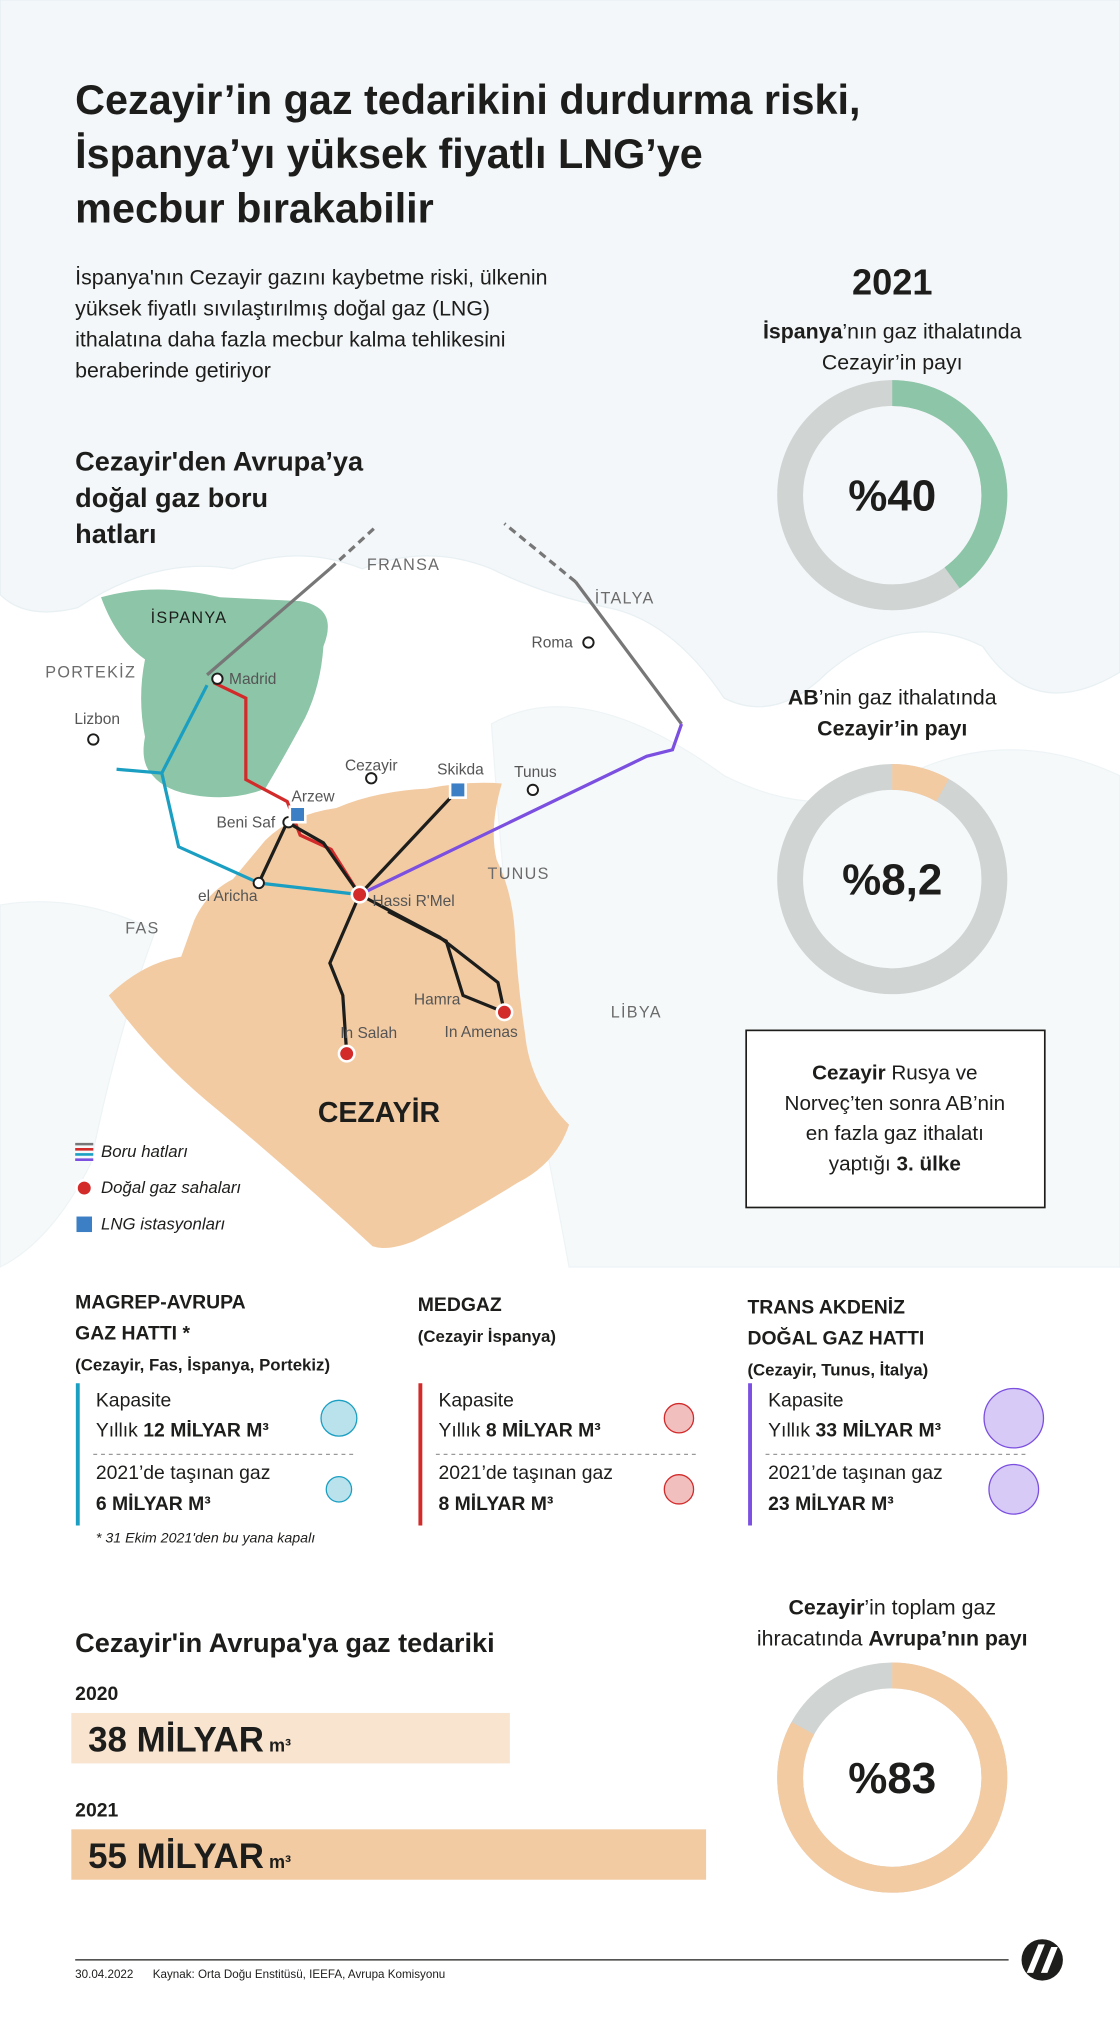 The image size is (1120, 2031). I want to click on map-label: TUNUS, so click(519, 874).